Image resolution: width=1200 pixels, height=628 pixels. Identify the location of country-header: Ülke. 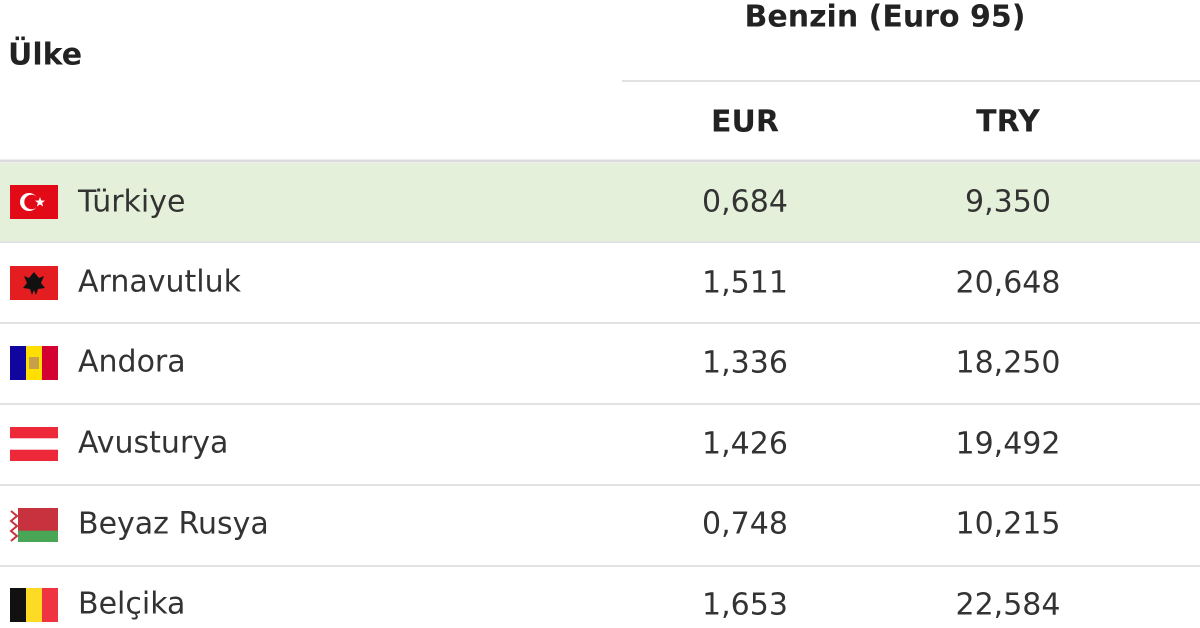
(45, 54).